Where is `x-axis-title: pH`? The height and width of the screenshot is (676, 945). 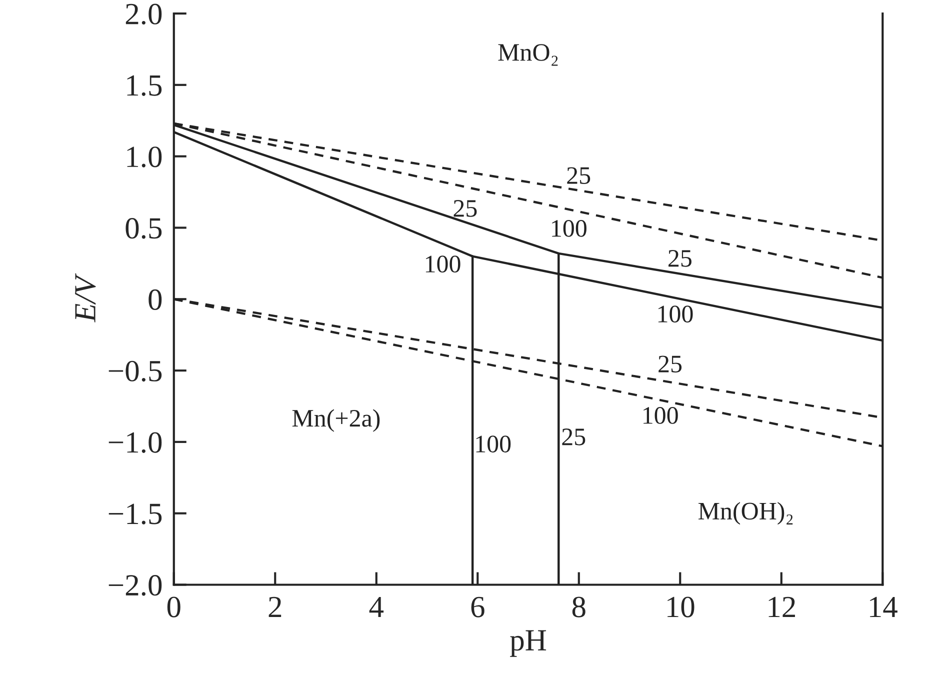
x-axis-title: pH is located at coordinates (528, 643).